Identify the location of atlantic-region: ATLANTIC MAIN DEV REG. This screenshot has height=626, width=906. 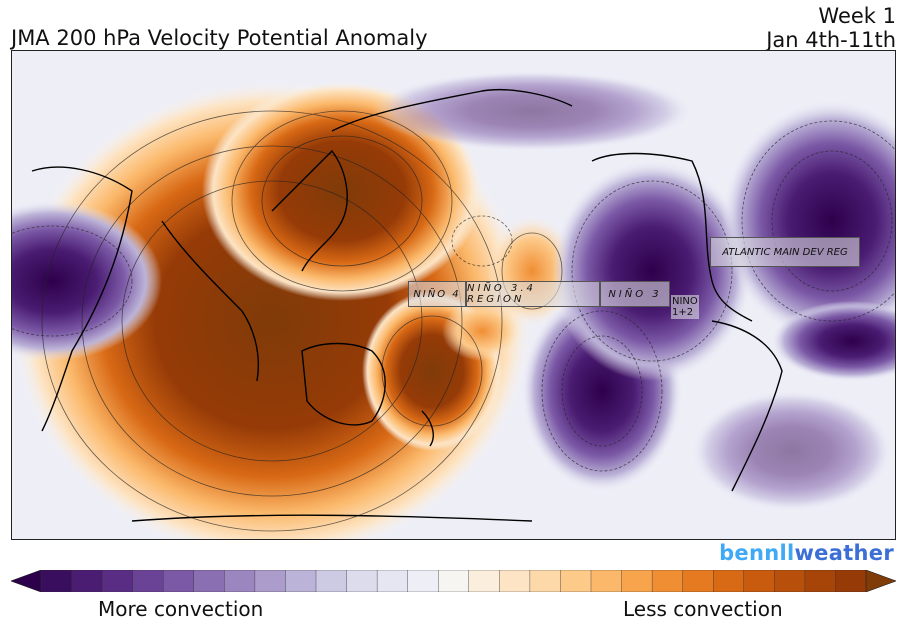
(785, 252).